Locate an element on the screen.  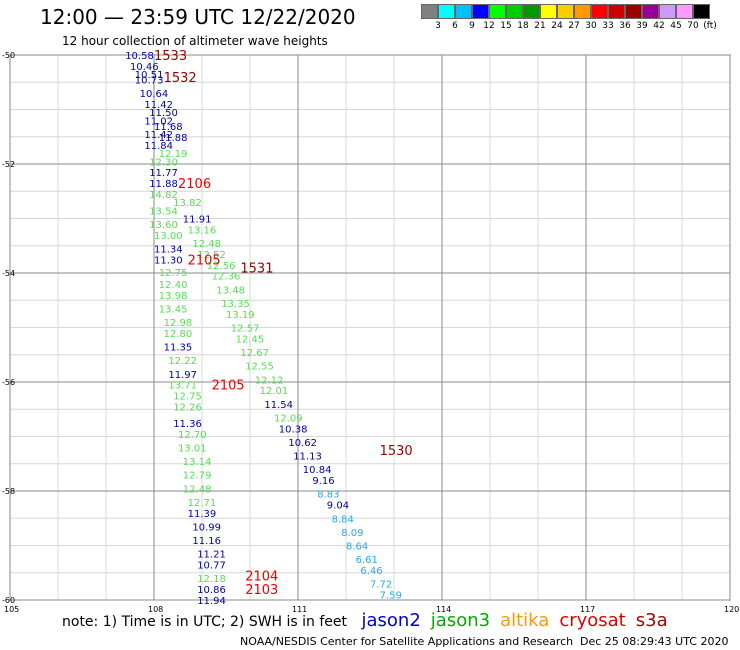
footer-timestamp: Dec 25 08:29:43 UTC 2020 is located at coordinates (654, 641).